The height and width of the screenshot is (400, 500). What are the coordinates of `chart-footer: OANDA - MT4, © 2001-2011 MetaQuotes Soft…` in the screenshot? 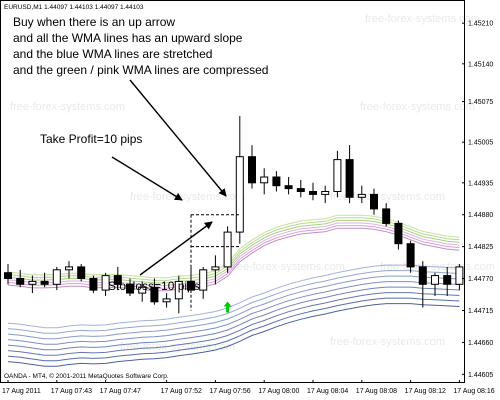 It's located at (86, 376).